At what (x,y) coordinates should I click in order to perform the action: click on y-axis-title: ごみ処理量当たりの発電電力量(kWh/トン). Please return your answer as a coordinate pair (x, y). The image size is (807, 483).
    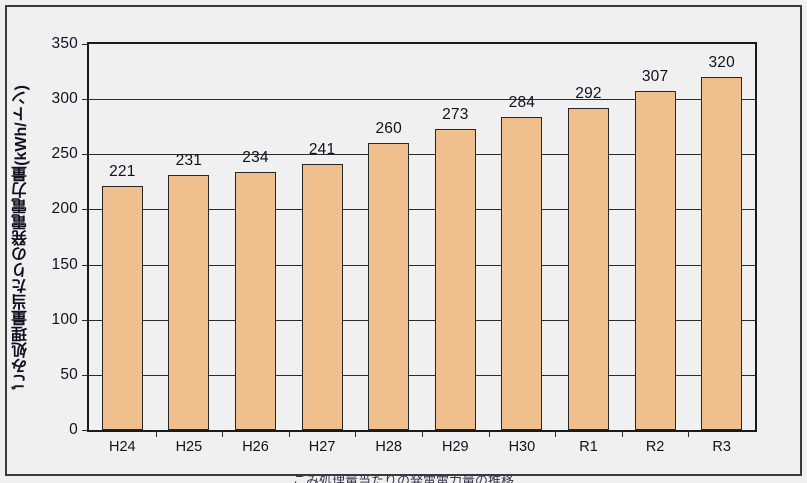
    Looking at the image, I should click on (22, 237).